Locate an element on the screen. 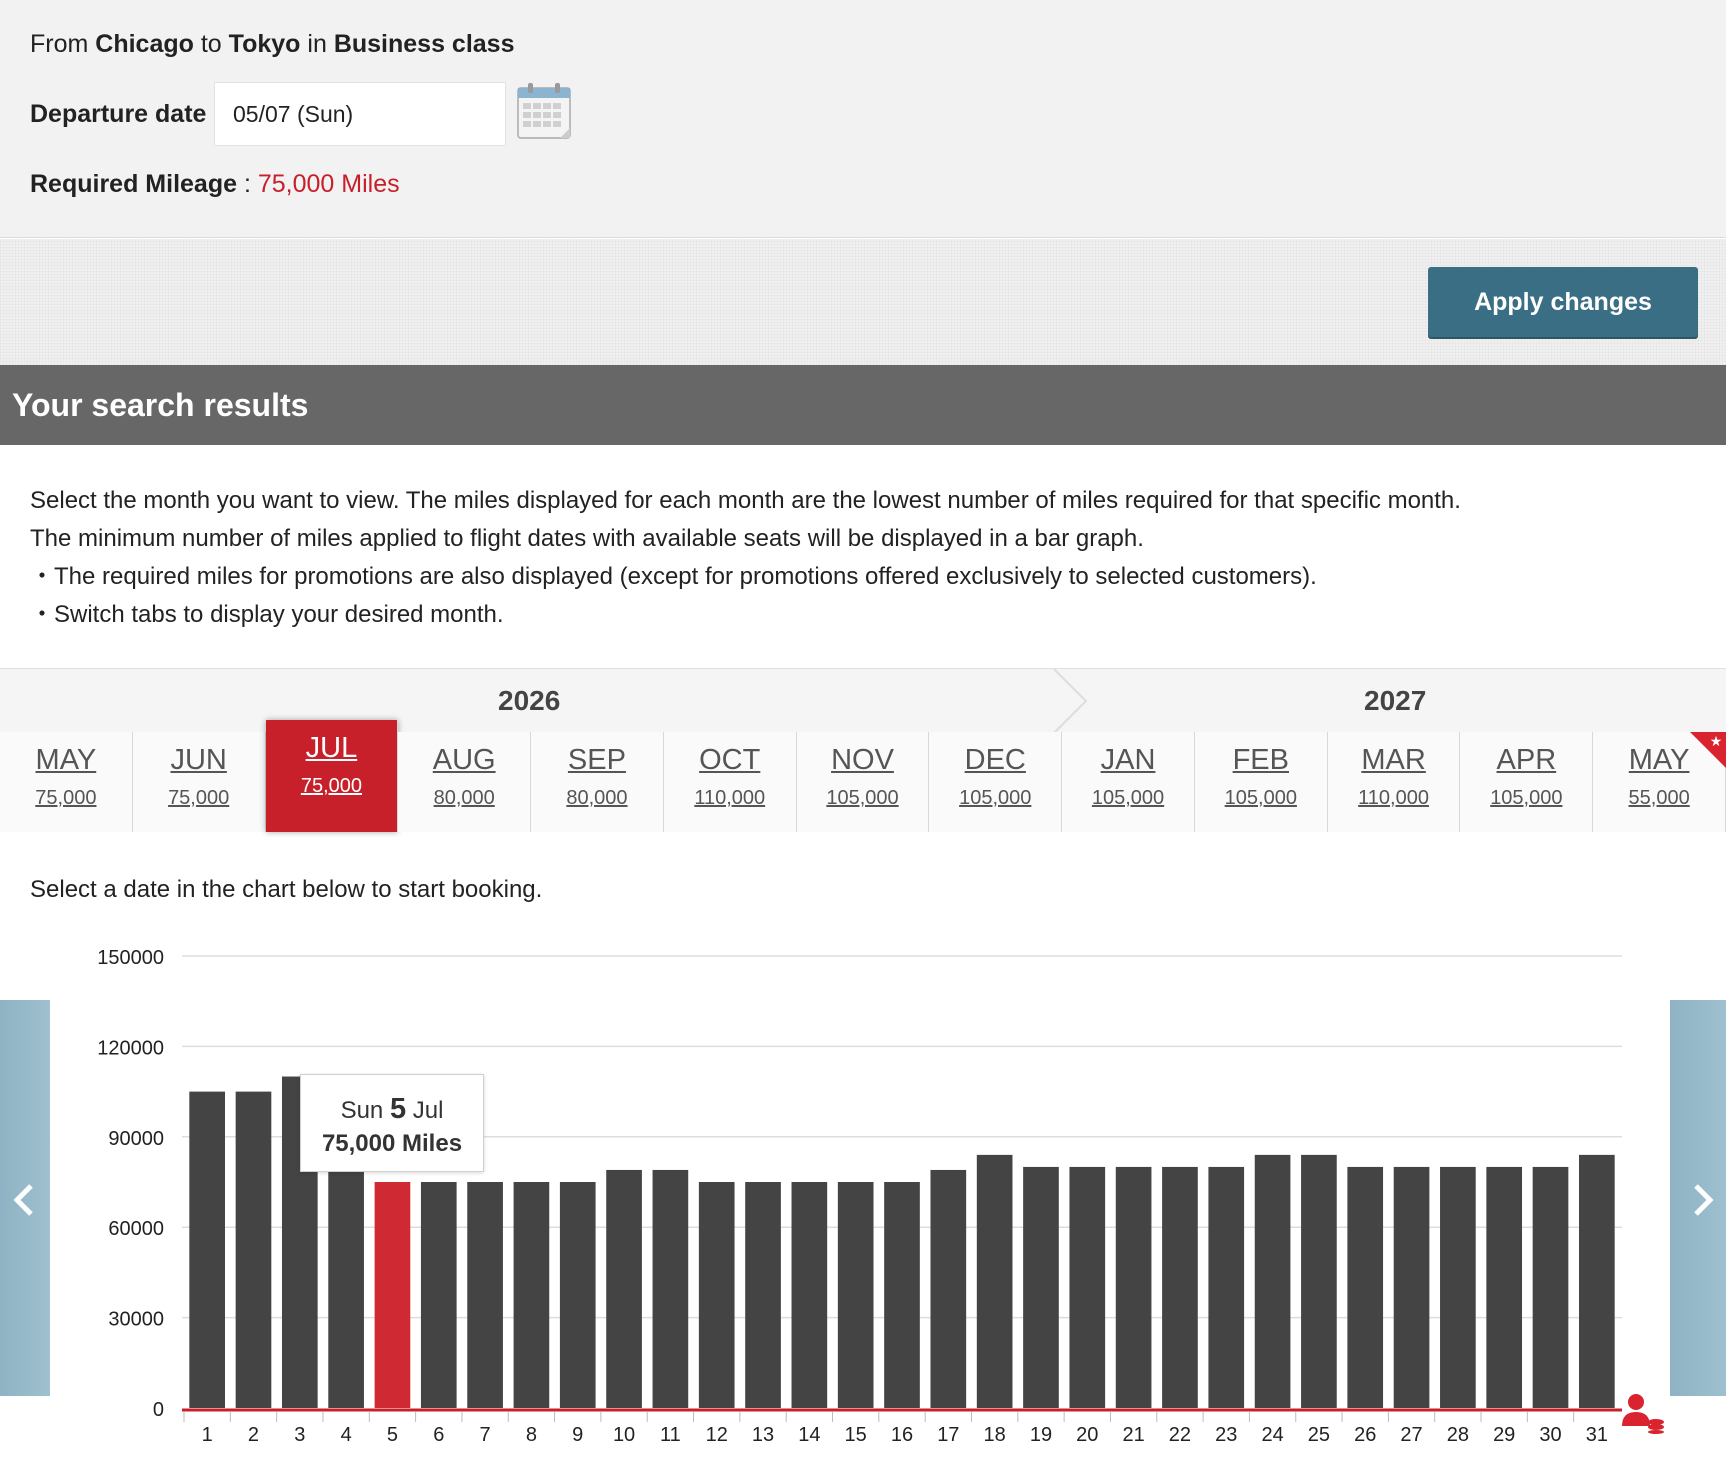 The height and width of the screenshot is (1464, 1726). y-tick-label: 30000 is located at coordinates (136, 1320).